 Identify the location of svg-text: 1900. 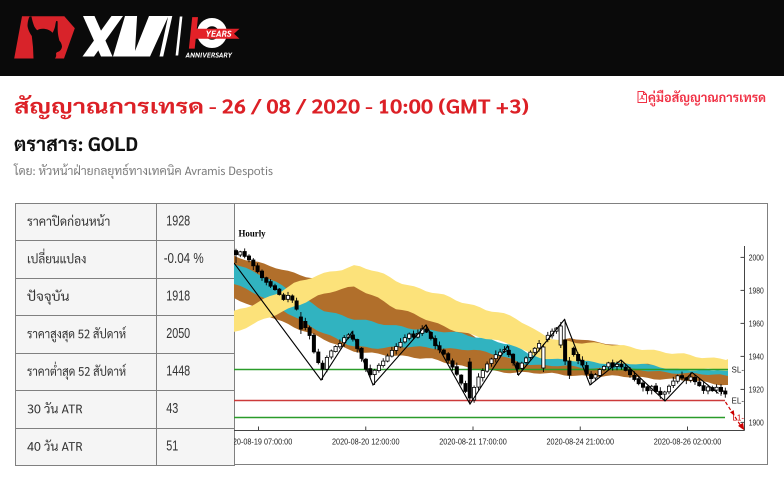
(756, 423).